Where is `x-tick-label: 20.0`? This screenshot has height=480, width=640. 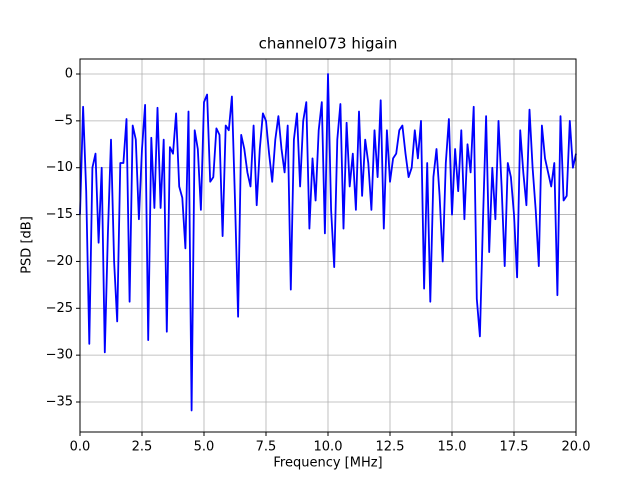 x-tick-label: 20.0 is located at coordinates (576, 447).